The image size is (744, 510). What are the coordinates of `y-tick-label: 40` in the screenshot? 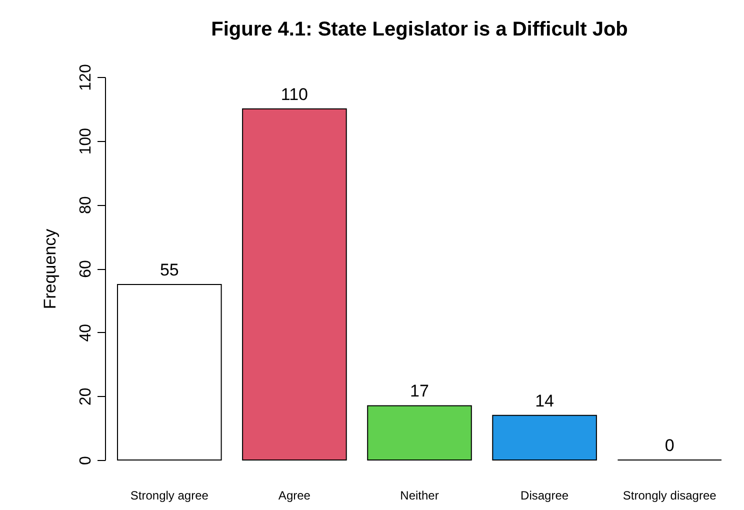 It's located at (86, 333).